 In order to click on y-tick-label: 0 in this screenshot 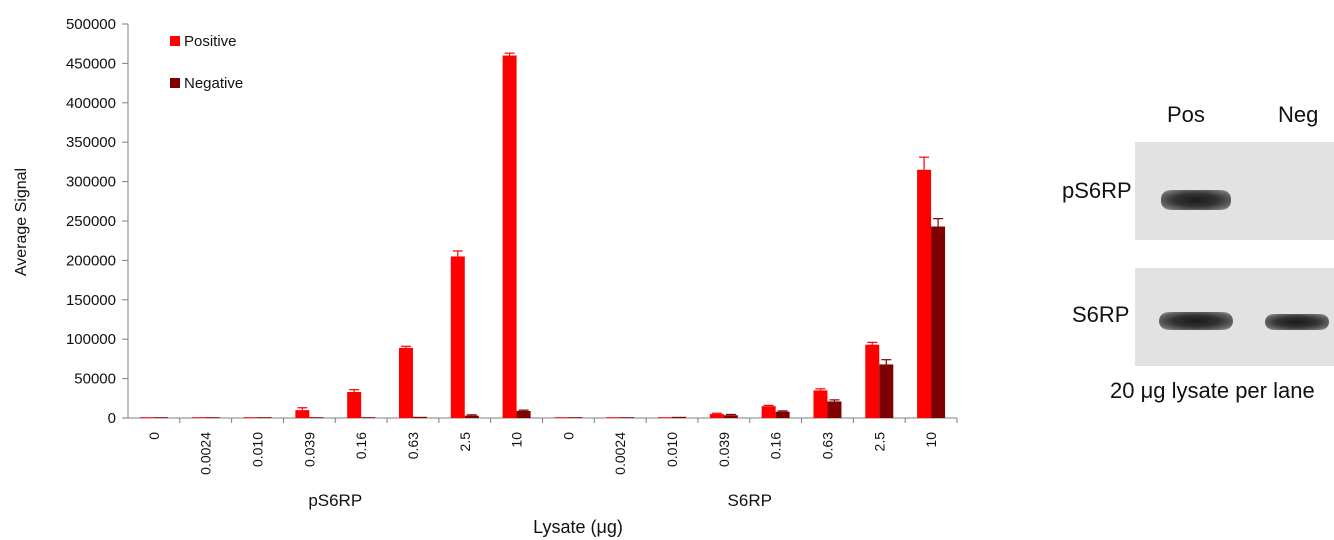, I will do `click(112, 418)`.